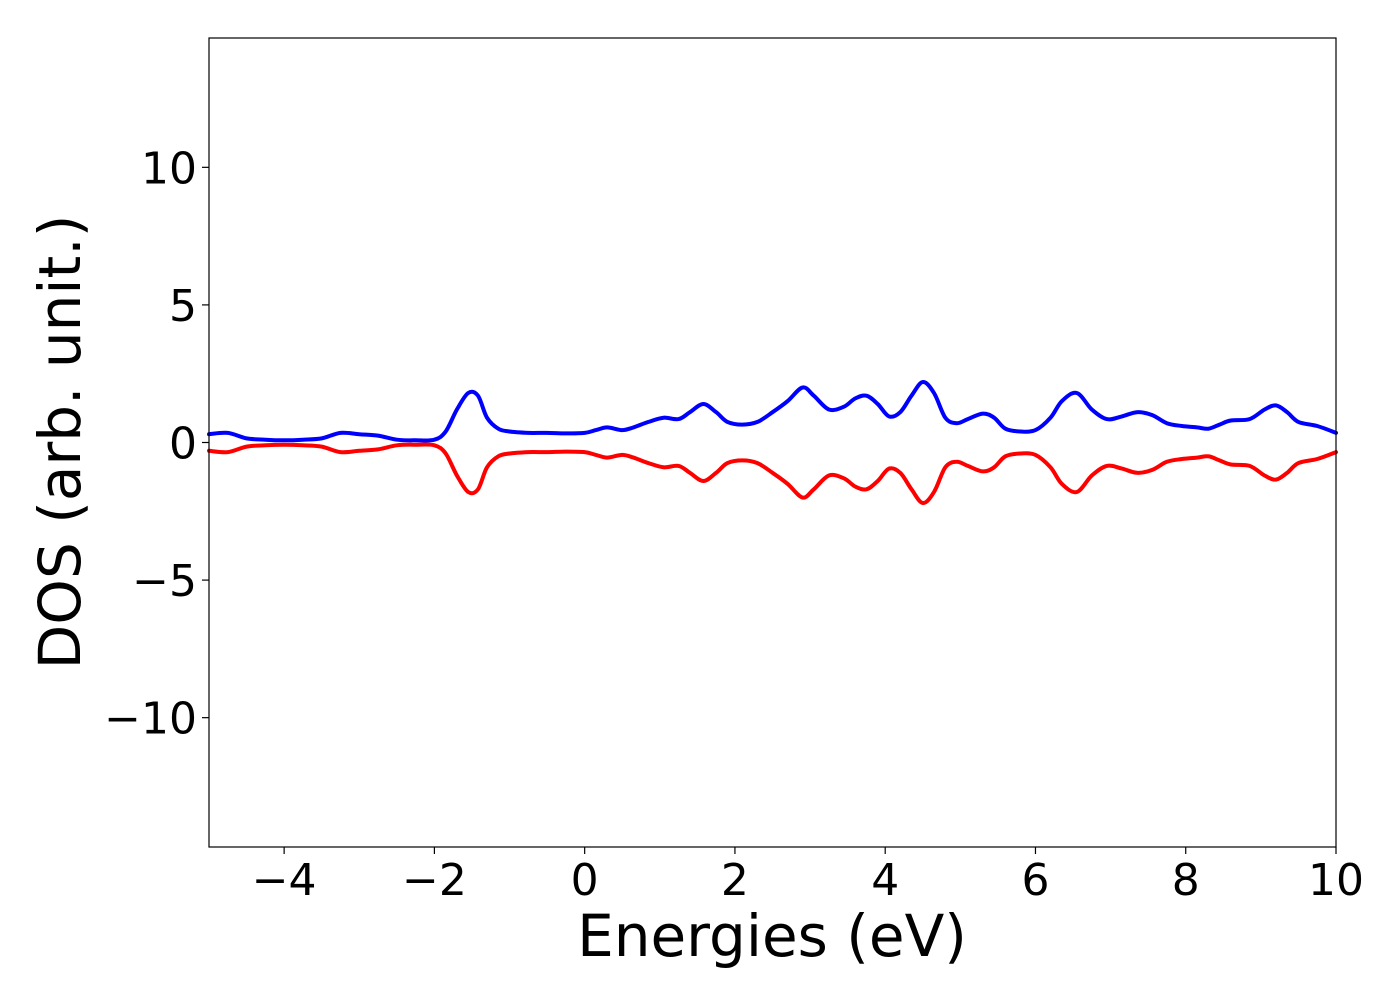  What do you see at coordinates (164, 581) in the screenshot?
I see `y-tick-label: −5` at bounding box center [164, 581].